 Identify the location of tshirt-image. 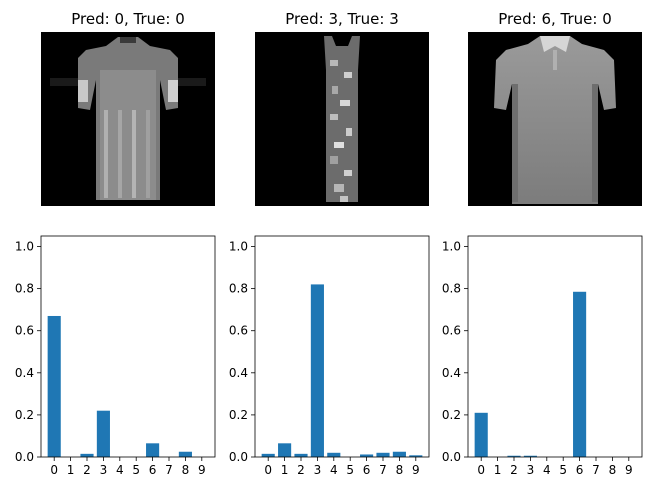
(128, 118).